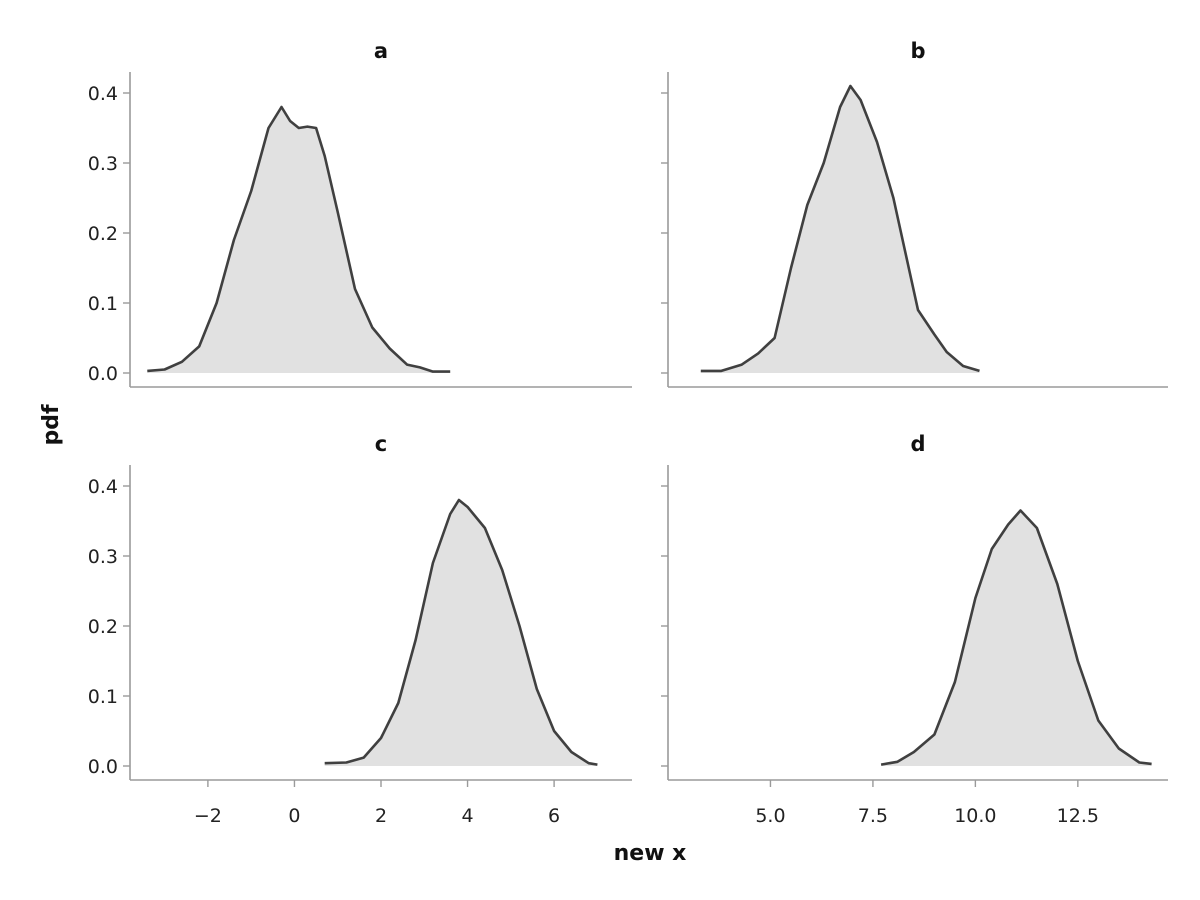 The image size is (1200, 900). I want to click on x-tick-label: −2, so click(208, 816).